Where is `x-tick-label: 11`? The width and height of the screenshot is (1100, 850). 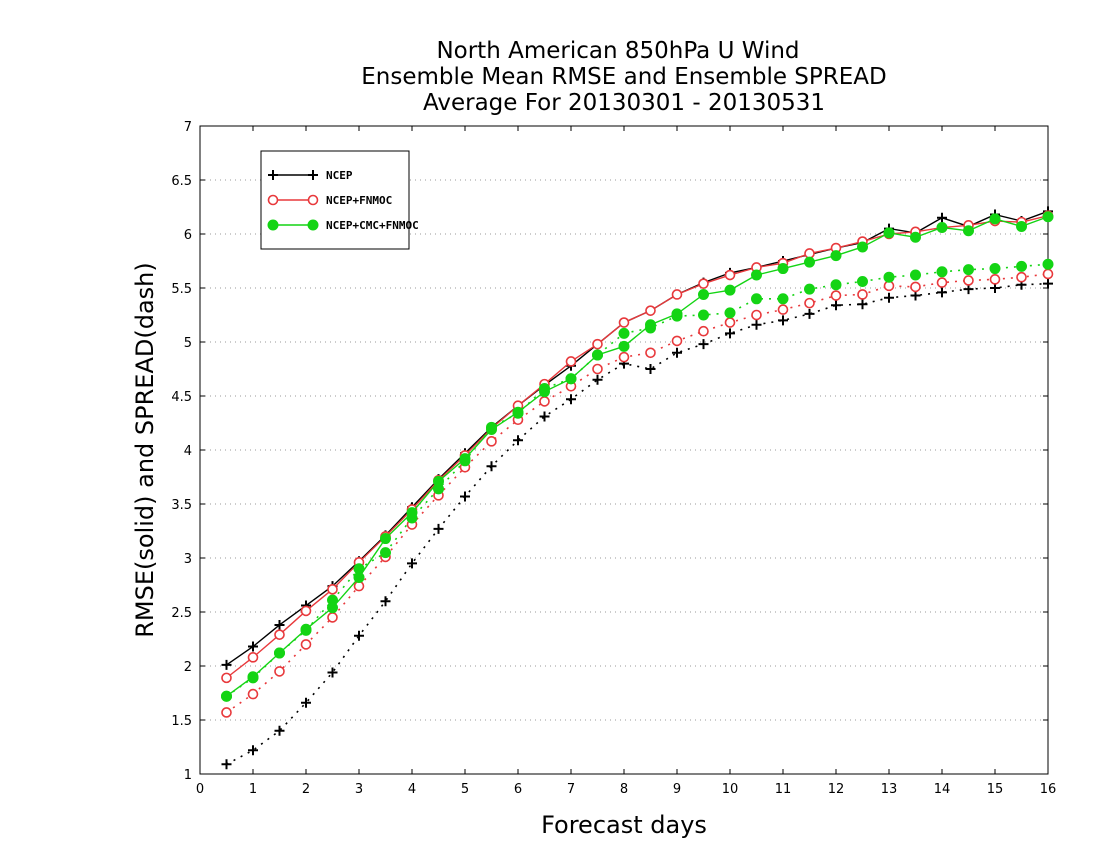 x-tick-label: 11 is located at coordinates (783, 789).